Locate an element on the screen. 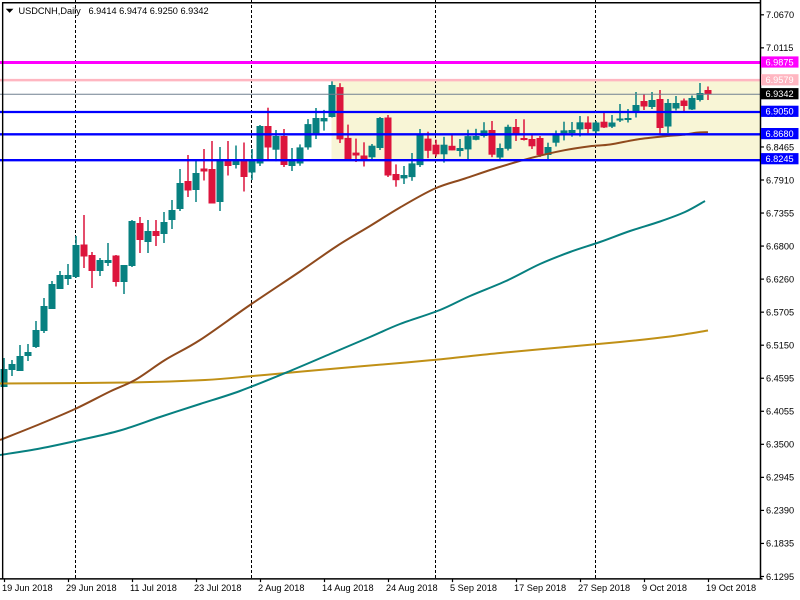 Image resolution: width=800 pixels, height=600 pixels. svg-text: 5 Sep 2018 is located at coordinates (473, 588).